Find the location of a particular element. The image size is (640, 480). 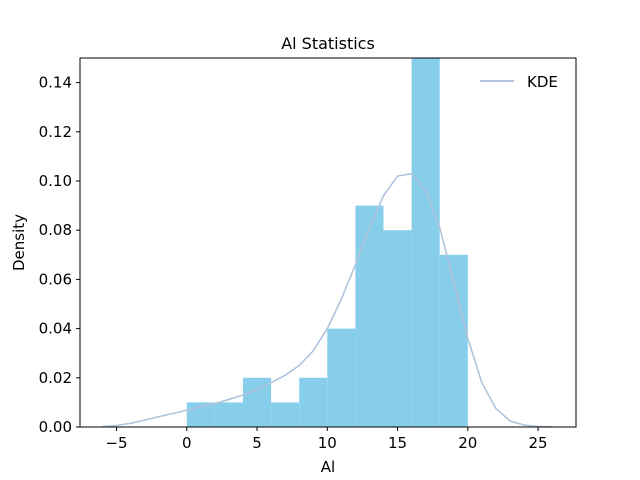

x-tick-label: 5 is located at coordinates (257, 443).